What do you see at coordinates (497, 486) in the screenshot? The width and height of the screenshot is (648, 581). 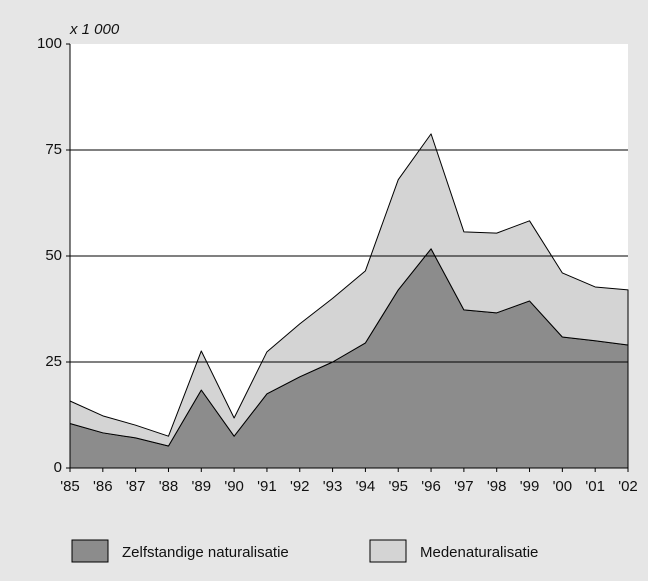 I see `x-tick-label: '98` at bounding box center [497, 486].